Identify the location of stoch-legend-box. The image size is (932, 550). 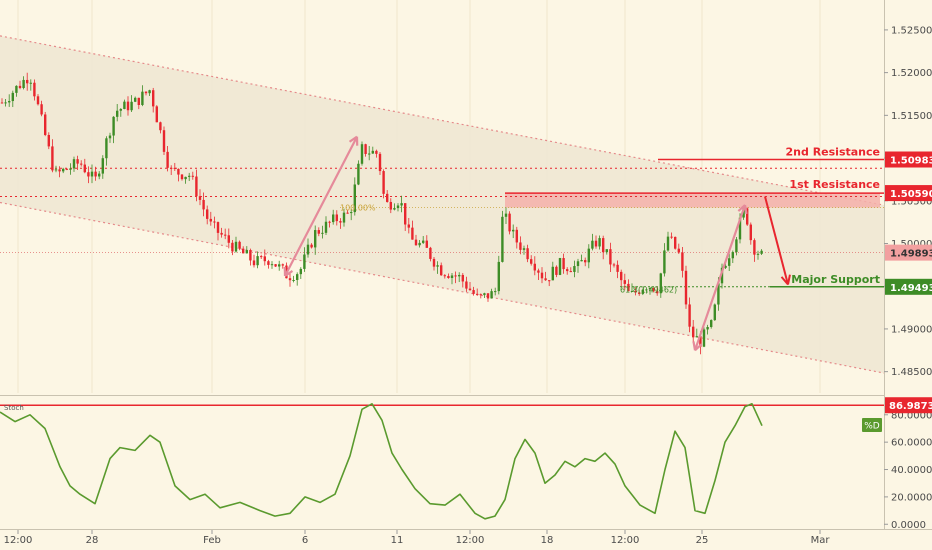
(872, 425).